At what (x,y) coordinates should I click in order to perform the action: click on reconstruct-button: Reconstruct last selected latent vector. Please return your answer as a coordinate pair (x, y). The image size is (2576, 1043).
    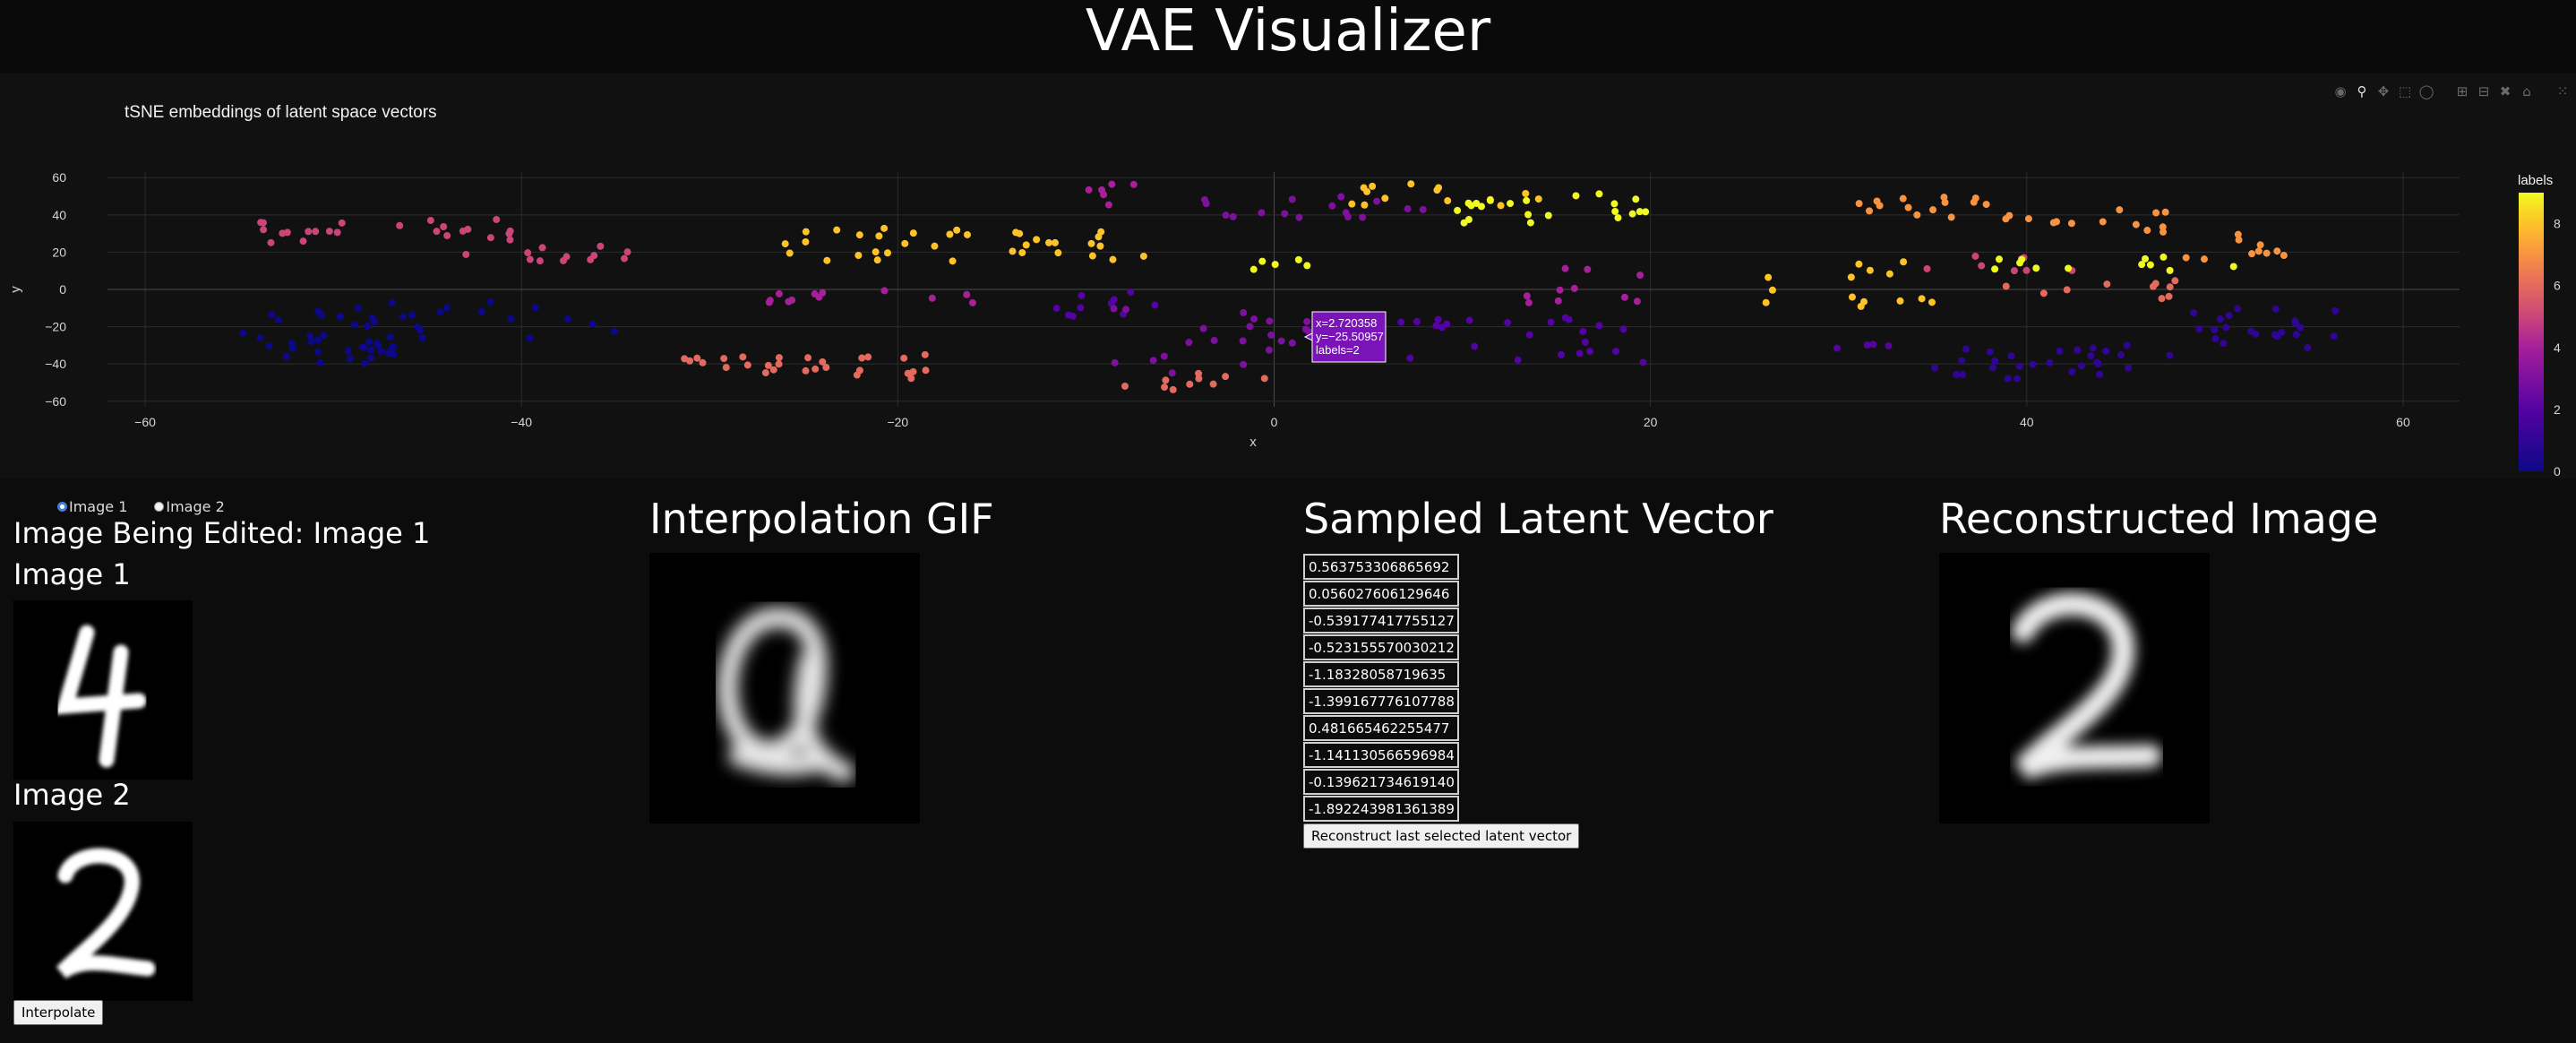
    Looking at the image, I should click on (1441, 836).